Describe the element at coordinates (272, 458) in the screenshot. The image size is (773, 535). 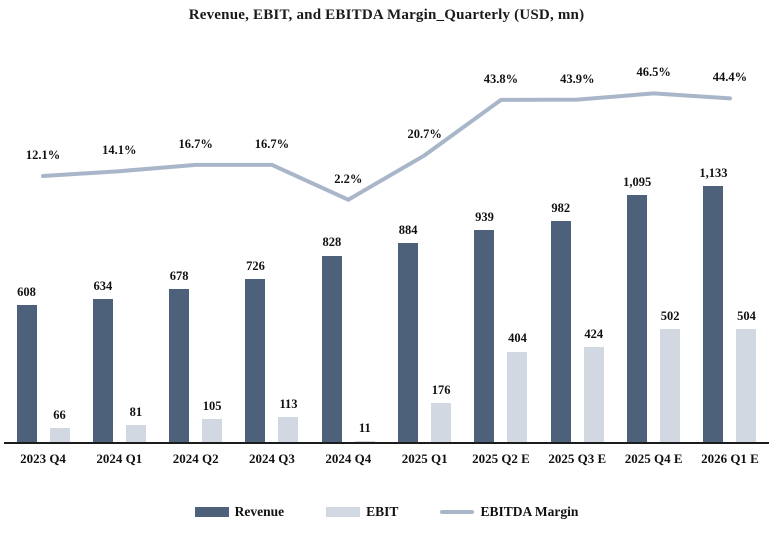
I see `x-axis-label: 2024 Q3` at that location.